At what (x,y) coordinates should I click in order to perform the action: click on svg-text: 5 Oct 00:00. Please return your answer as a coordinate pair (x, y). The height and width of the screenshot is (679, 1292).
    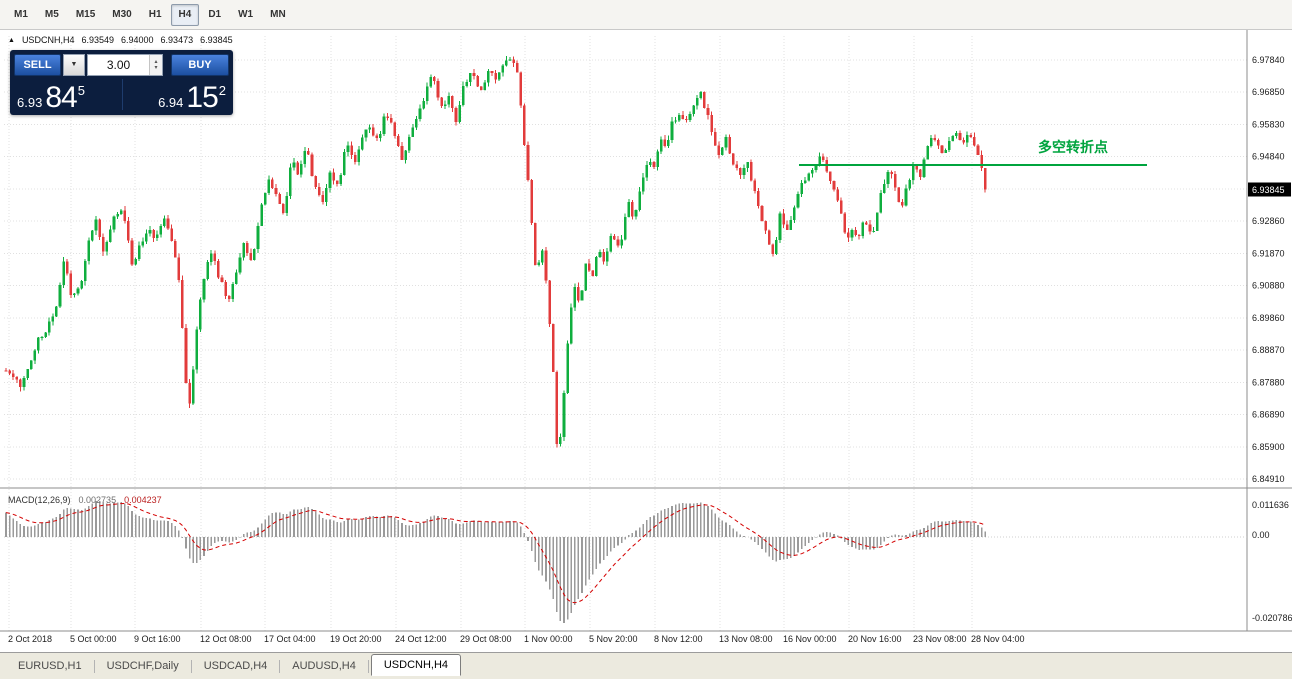
    Looking at the image, I should click on (93, 639).